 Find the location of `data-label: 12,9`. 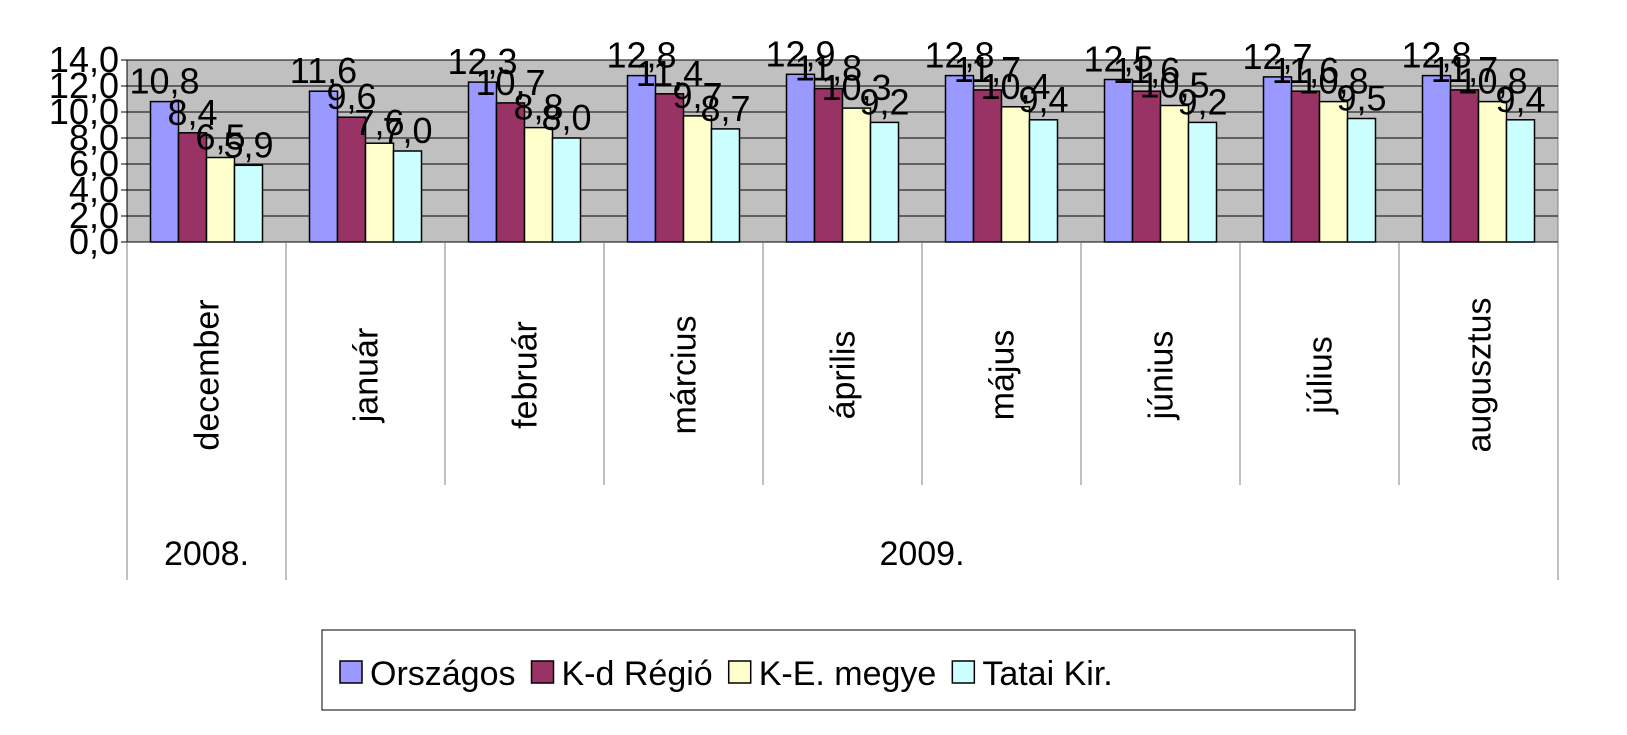

data-label: 12,9 is located at coordinates (800, 53).